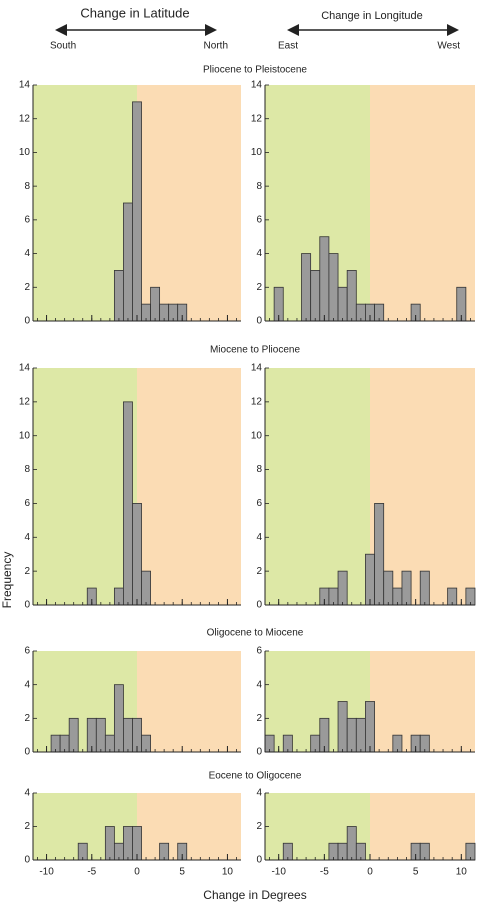 This screenshot has height=911, width=479. Describe the element at coordinates (372, 16) in the screenshot. I see `lon-title: Change in Longitude` at that location.